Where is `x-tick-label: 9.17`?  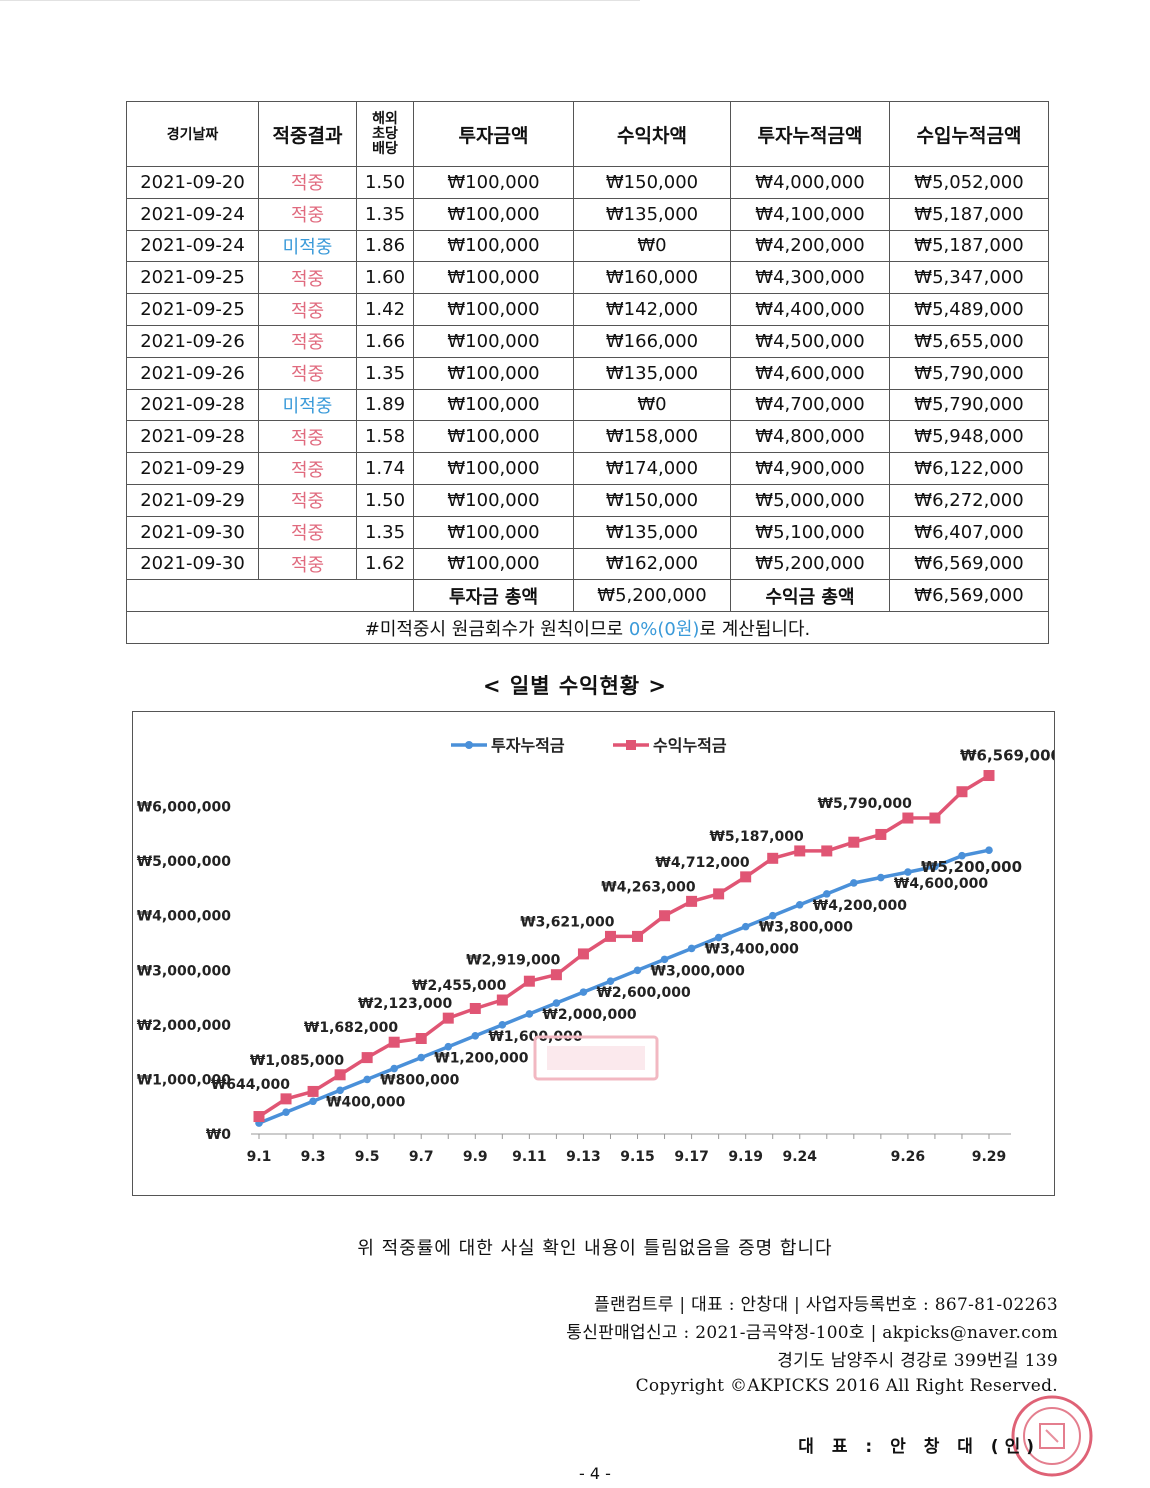 x-tick-label: 9.17 is located at coordinates (691, 1157).